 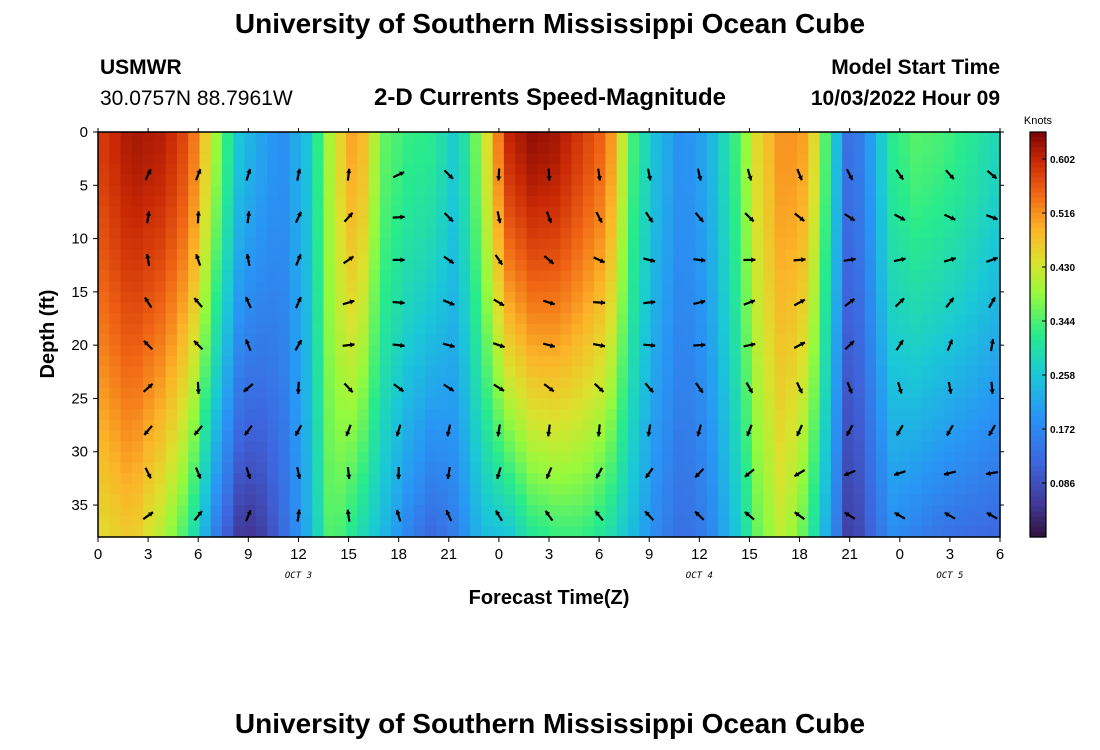 I want to click on y-tick-label: 20, so click(x=79, y=345).